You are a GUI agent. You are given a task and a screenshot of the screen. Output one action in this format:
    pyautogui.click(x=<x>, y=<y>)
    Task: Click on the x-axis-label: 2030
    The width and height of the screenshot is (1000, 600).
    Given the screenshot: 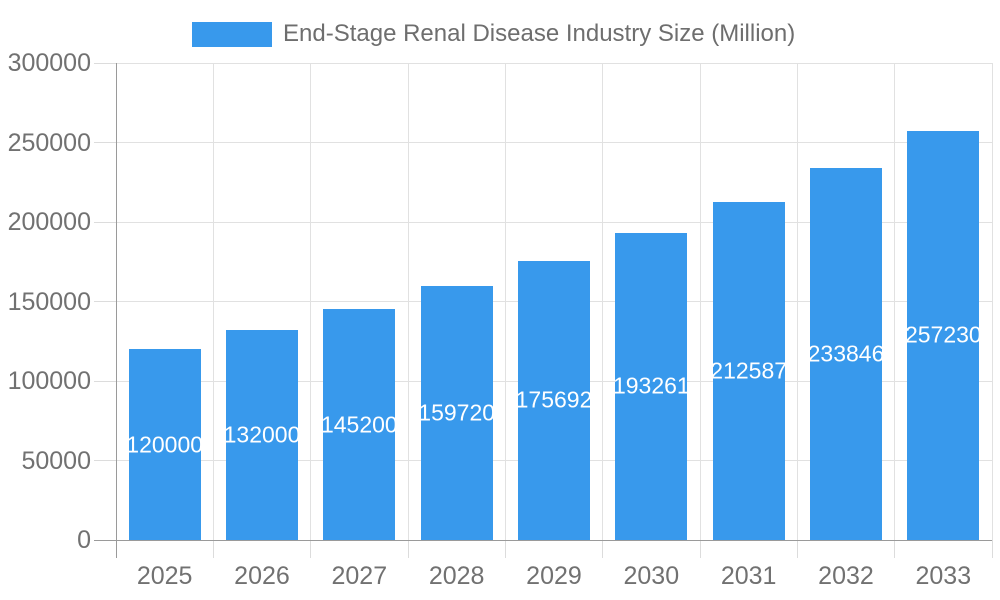 What is the action you would take?
    pyautogui.click(x=651, y=576)
    